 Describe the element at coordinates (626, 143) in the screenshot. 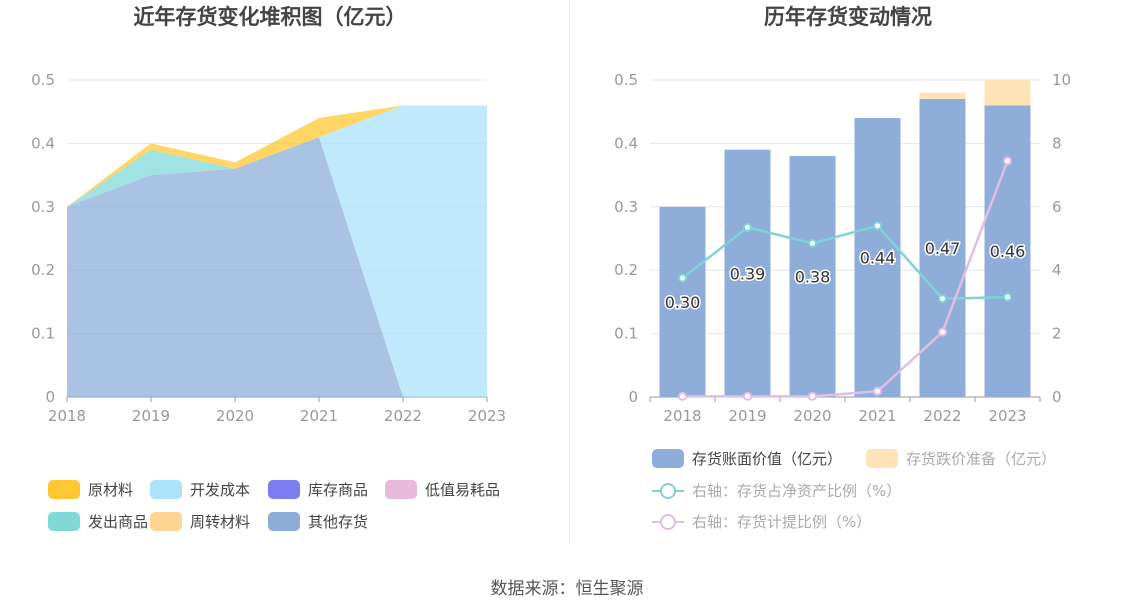

I see `right-y-tick-4: 0.4` at that location.